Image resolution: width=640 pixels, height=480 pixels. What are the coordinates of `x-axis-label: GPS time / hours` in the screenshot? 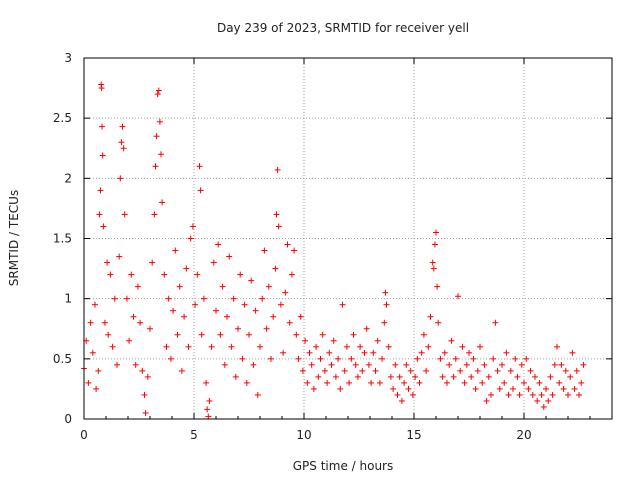 It's located at (343, 466).